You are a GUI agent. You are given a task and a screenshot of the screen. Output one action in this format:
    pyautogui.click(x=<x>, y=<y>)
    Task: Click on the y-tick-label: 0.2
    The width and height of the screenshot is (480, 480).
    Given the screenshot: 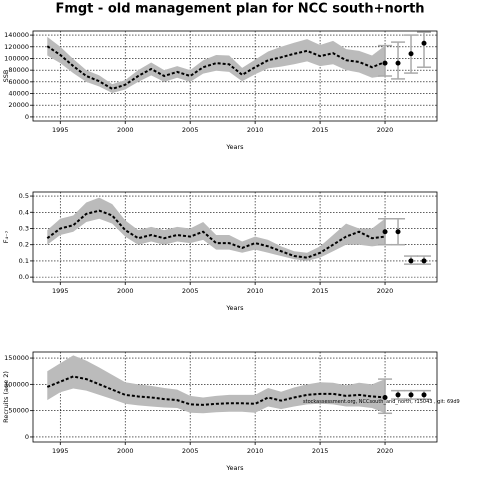 What is the action you would take?
    pyautogui.click(x=24, y=245)
    